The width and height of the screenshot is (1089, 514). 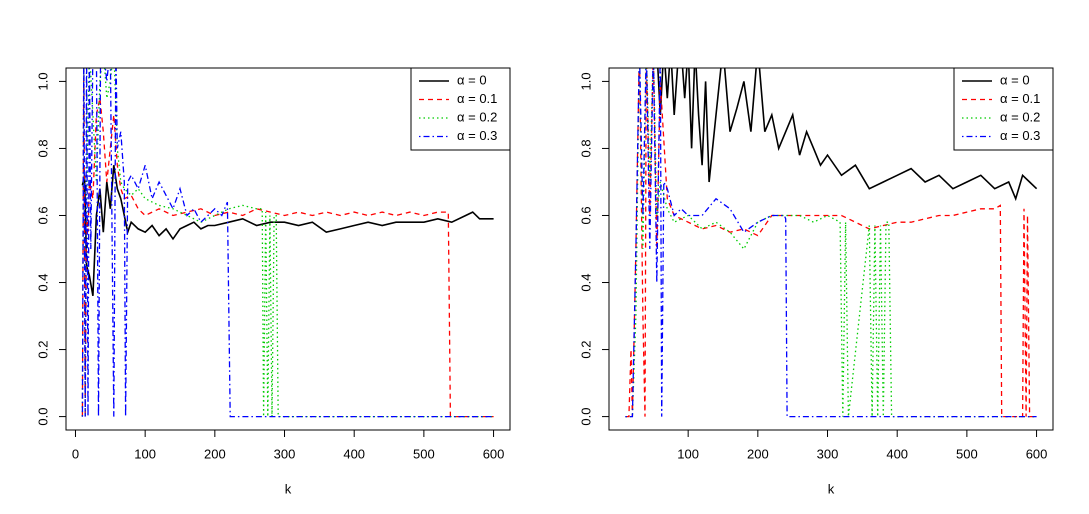 I want to click on x-tick-label: 0, so click(x=75, y=453).